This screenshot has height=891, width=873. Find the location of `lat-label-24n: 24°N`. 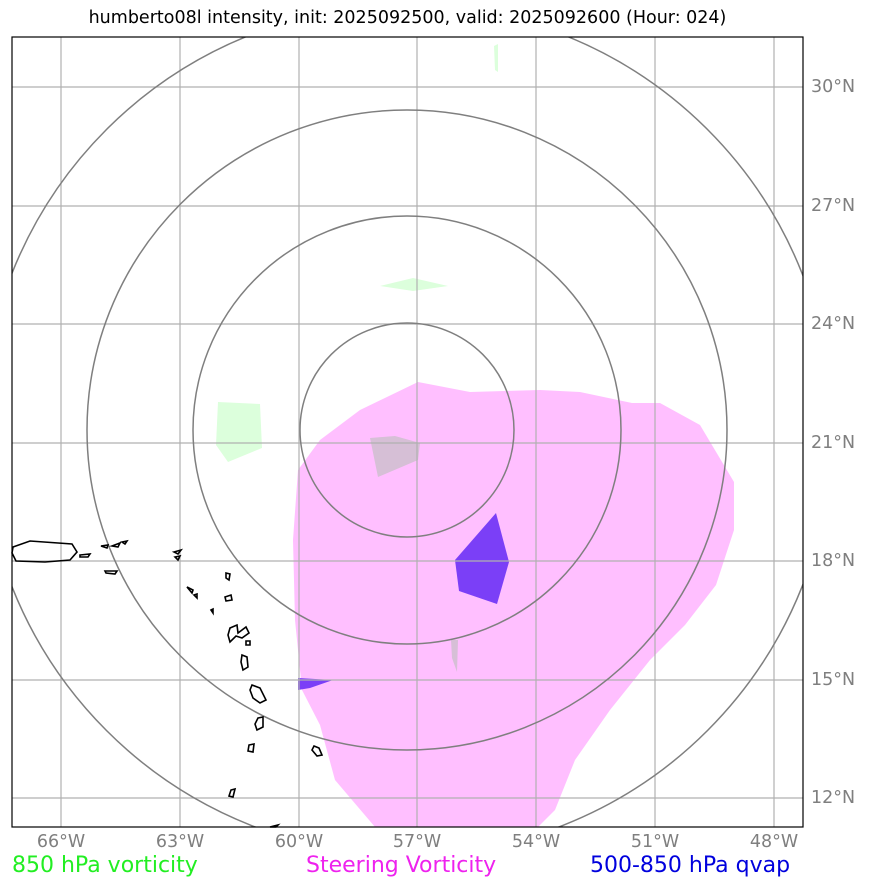

lat-label-24n: 24°N is located at coordinates (833, 324).